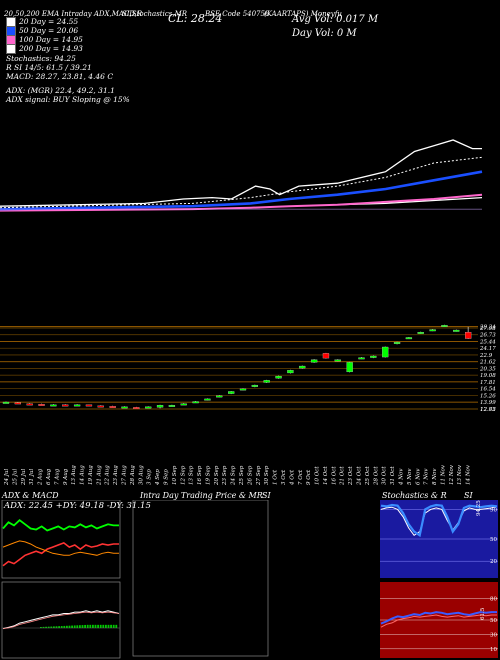 The height and width of the screenshot is (660, 500). I want to click on legend-label: 50 Day = 20.06, so click(49, 30).